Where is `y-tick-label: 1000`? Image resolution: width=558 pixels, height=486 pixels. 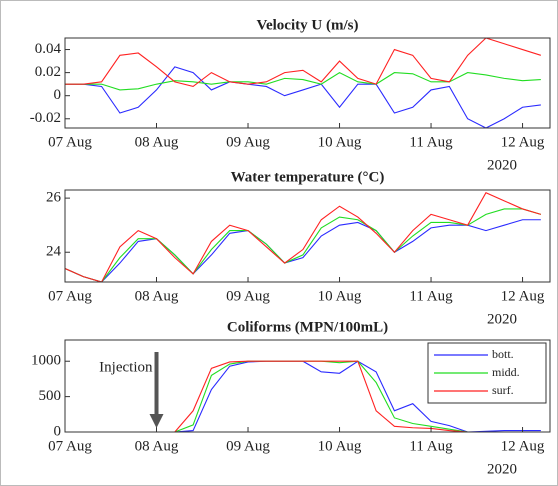
y-tick-label: 1000 is located at coordinates (46, 361).